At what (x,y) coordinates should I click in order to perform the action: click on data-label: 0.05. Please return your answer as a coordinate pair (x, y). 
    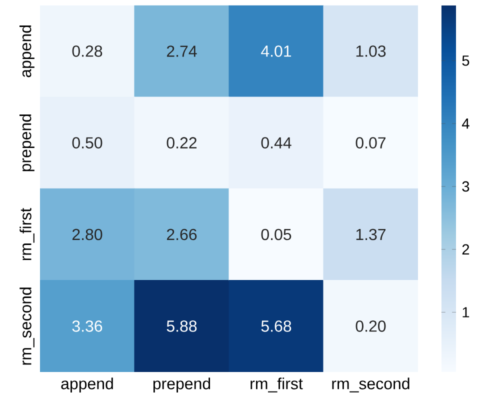
    Looking at the image, I should click on (276, 234).